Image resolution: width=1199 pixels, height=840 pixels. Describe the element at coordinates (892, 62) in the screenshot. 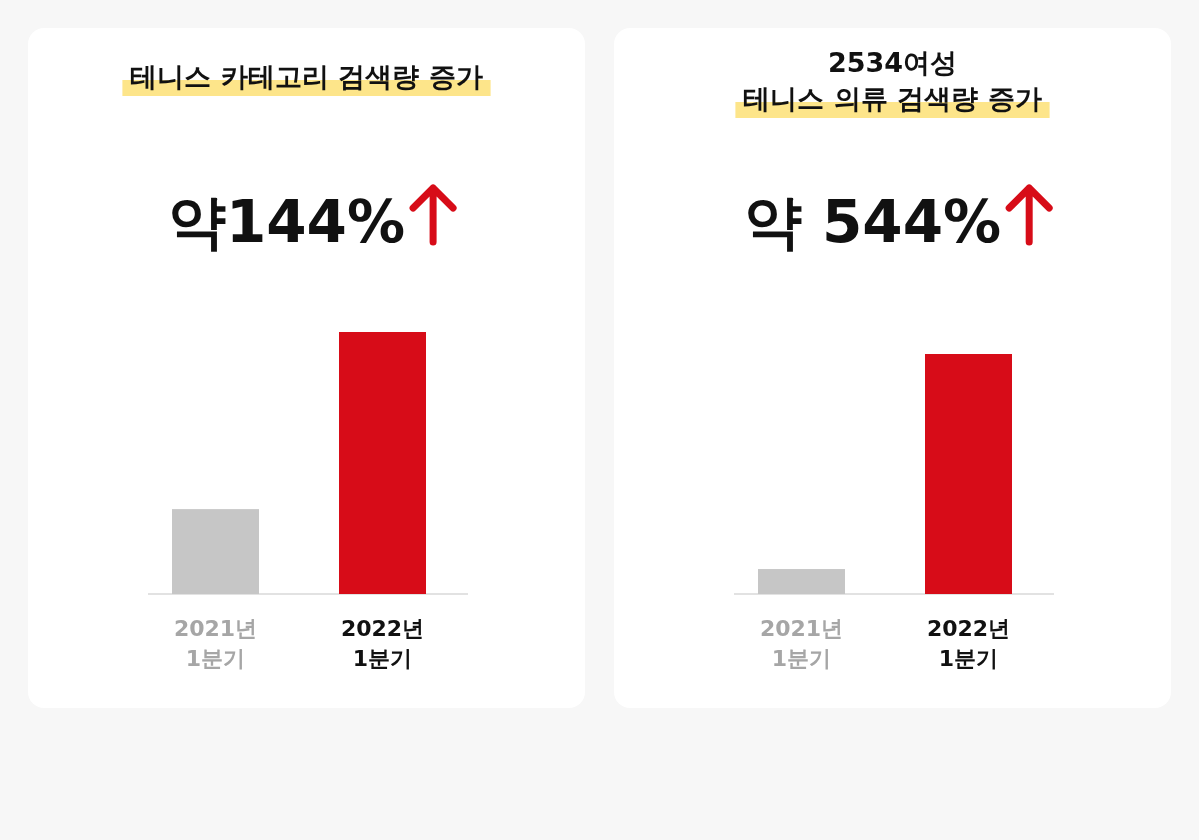

I see `chart-title: 2534여성` at that location.